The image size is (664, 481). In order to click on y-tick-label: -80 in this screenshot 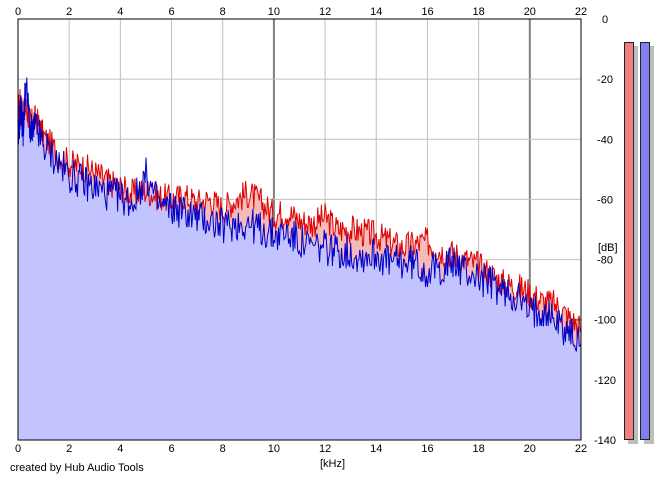, I will do `click(605, 261)`.